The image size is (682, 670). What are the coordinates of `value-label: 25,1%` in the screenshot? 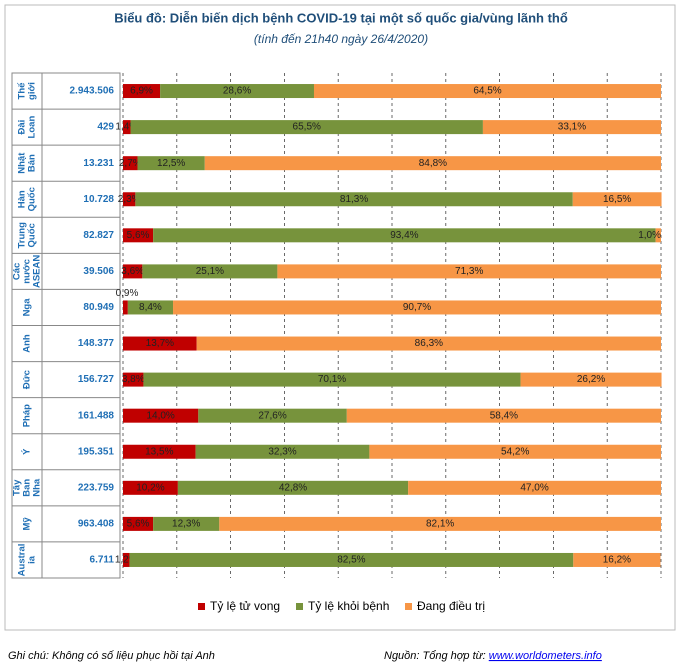 It's located at (210, 271).